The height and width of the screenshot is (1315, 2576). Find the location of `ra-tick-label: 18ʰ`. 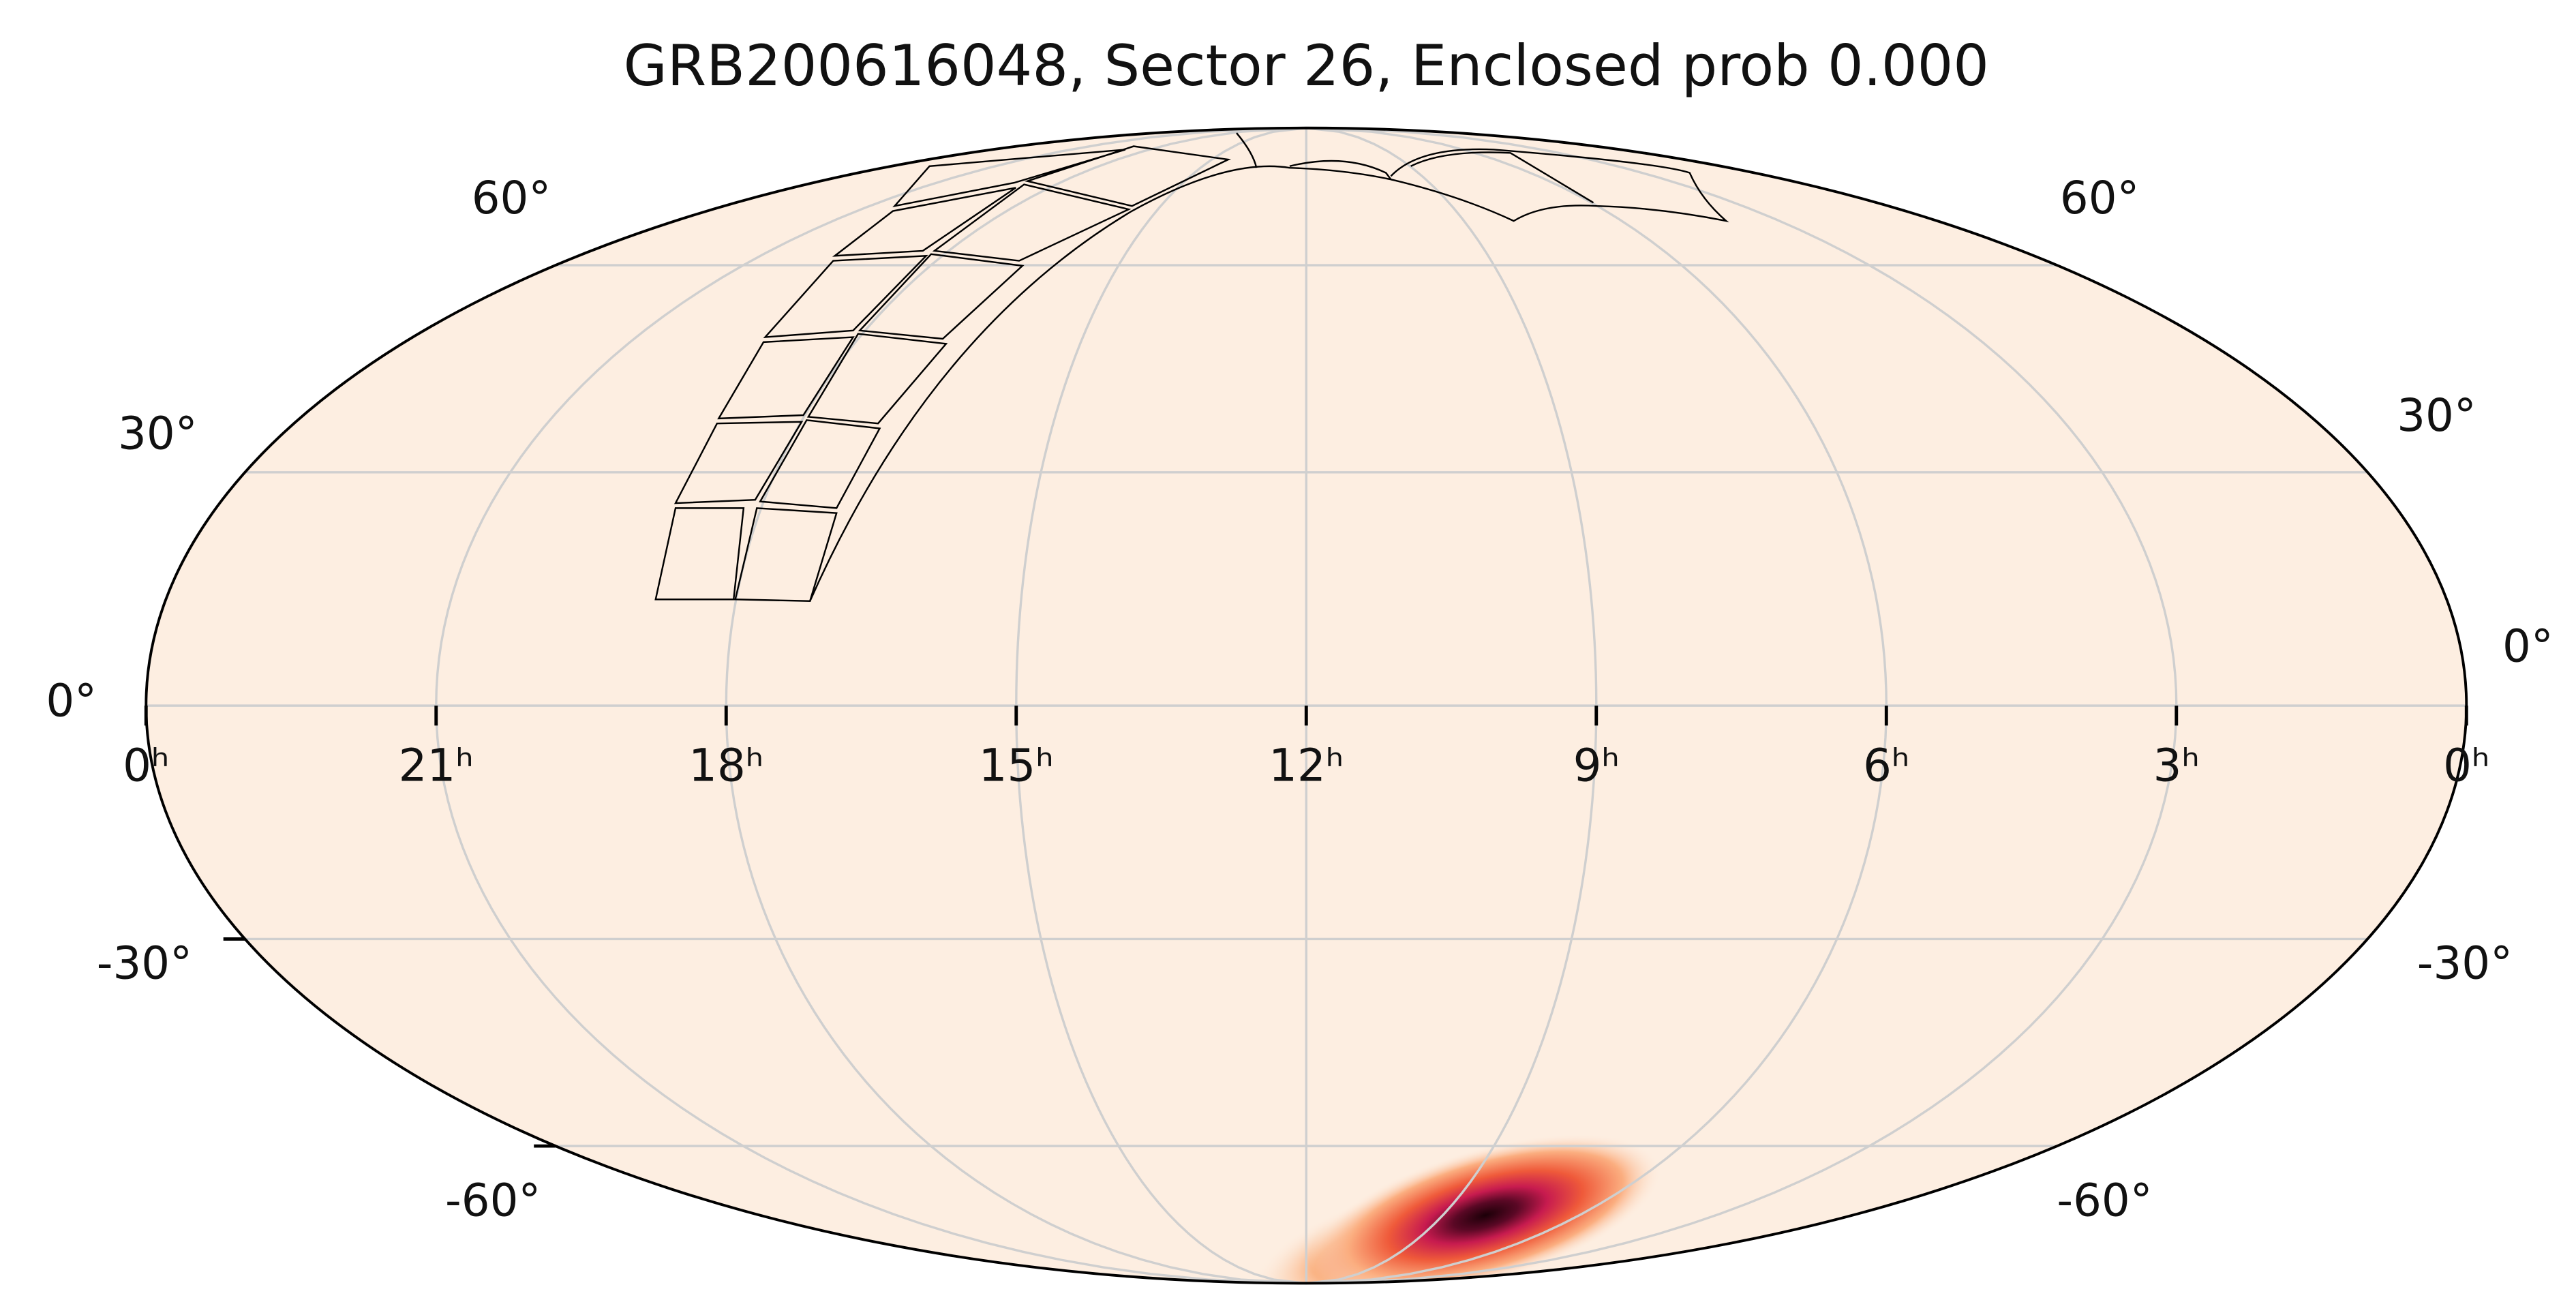

ra-tick-label: 18ʰ is located at coordinates (725, 766).